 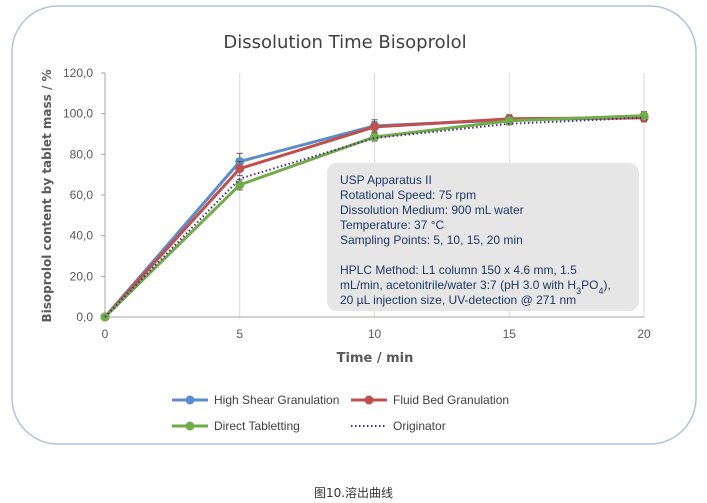 What do you see at coordinates (82, 276) in the screenshot?
I see `y-tick-label: 20,0` at bounding box center [82, 276].